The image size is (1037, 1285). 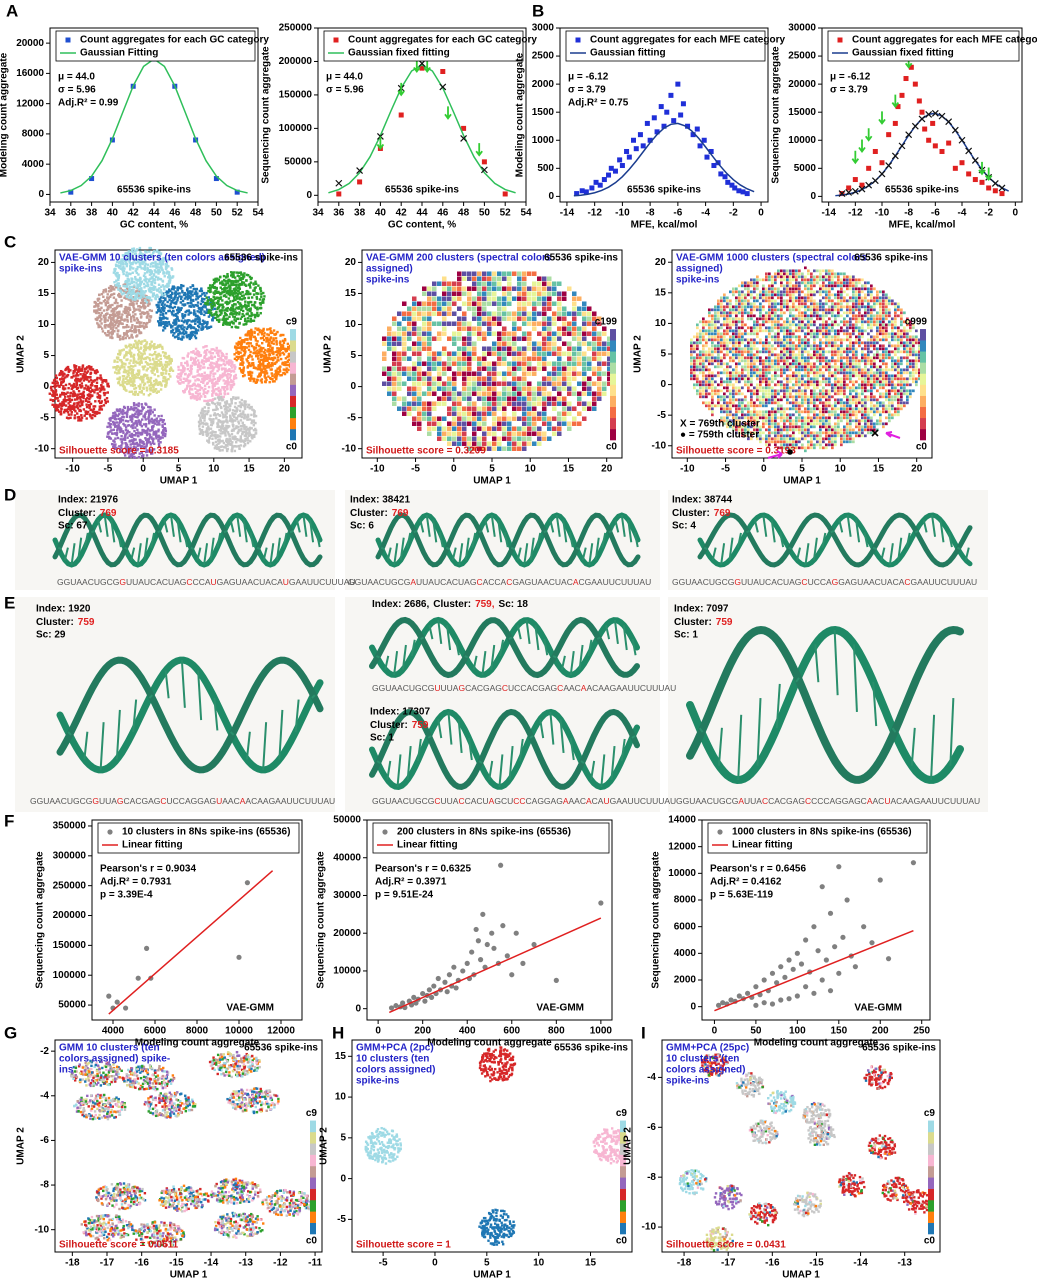 I want to click on x-tick-label: 46, so click(x=443, y=213).